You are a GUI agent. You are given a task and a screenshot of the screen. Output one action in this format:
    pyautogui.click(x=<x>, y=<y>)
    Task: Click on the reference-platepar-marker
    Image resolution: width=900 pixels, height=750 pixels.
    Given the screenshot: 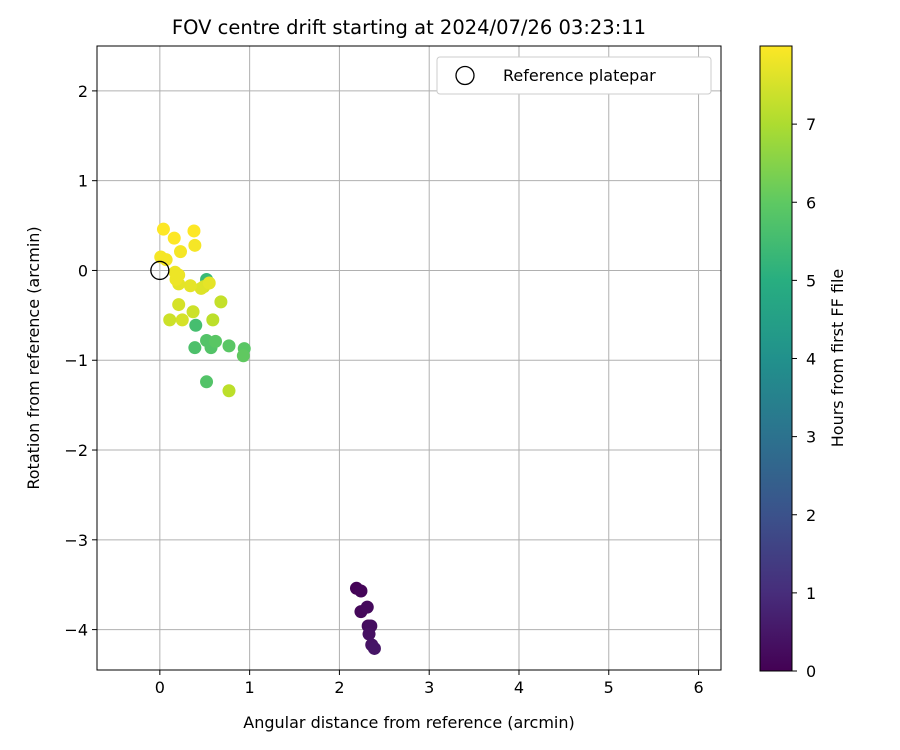 What is the action you would take?
    pyautogui.click(x=160, y=270)
    